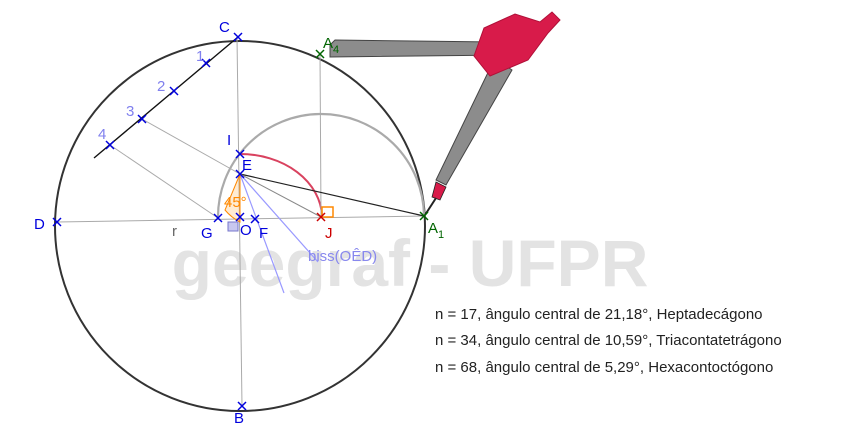 This screenshot has width=854, height=436. What do you see at coordinates (439, 191) in the screenshot?
I see `compass-pencil-tip` at bounding box center [439, 191].